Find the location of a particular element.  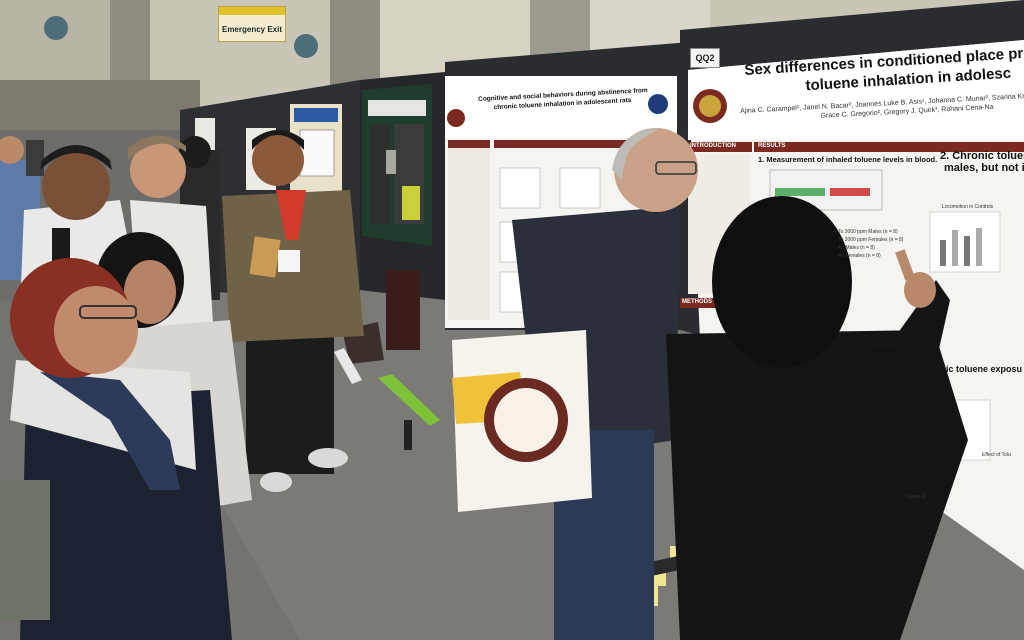

figure-caption-label: Figure A is located at coordinates (915, 497).